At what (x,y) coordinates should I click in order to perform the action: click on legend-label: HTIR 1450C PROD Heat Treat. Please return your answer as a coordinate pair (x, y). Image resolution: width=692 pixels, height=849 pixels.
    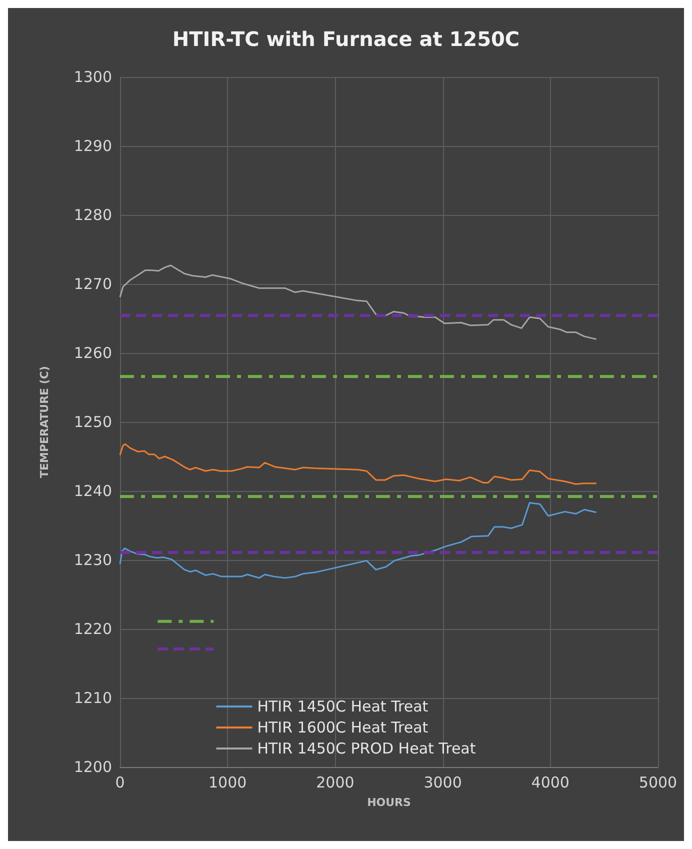
    Looking at the image, I should click on (366, 749).